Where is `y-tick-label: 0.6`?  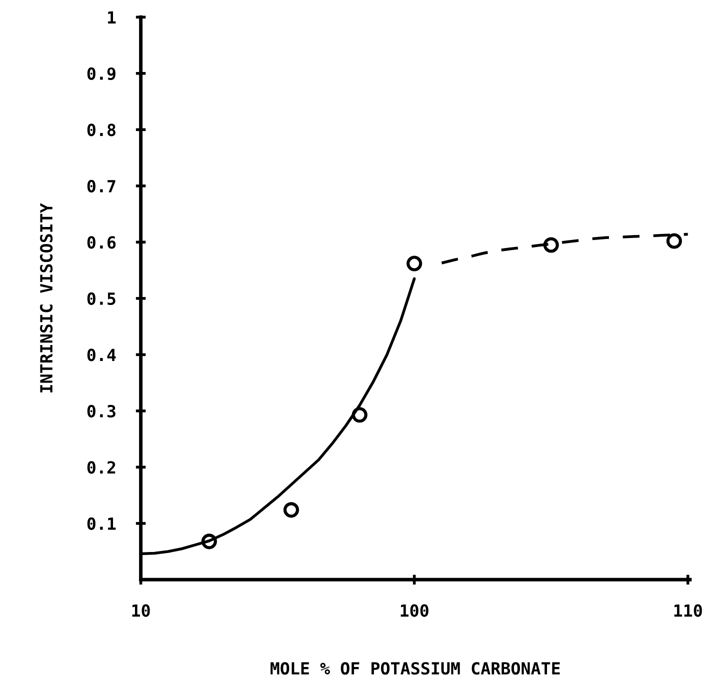 y-tick-label: 0.6 is located at coordinates (101, 242).